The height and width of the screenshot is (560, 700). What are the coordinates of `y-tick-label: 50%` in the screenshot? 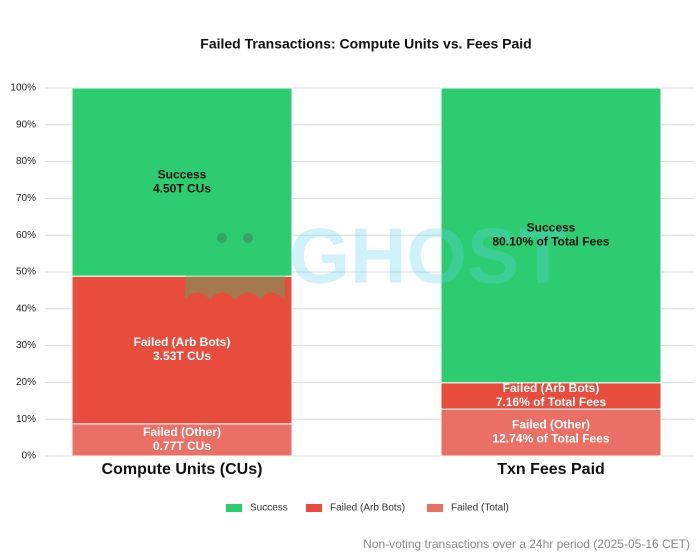 It's located at (26, 272).